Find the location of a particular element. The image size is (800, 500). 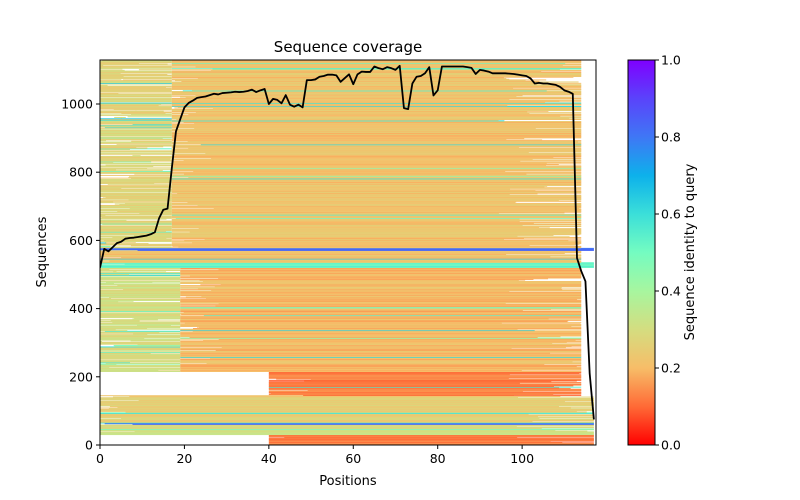

y-axis: 0 200 400 600 800 1000 is located at coordinates (80, 274).